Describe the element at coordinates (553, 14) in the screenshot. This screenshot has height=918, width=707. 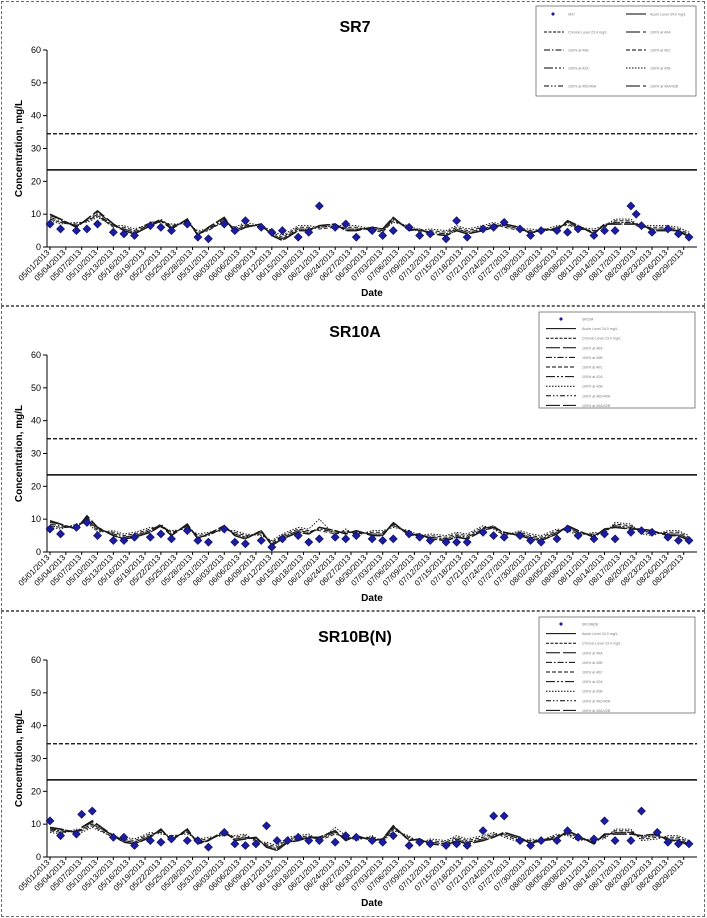
I see `legend-marker` at that location.